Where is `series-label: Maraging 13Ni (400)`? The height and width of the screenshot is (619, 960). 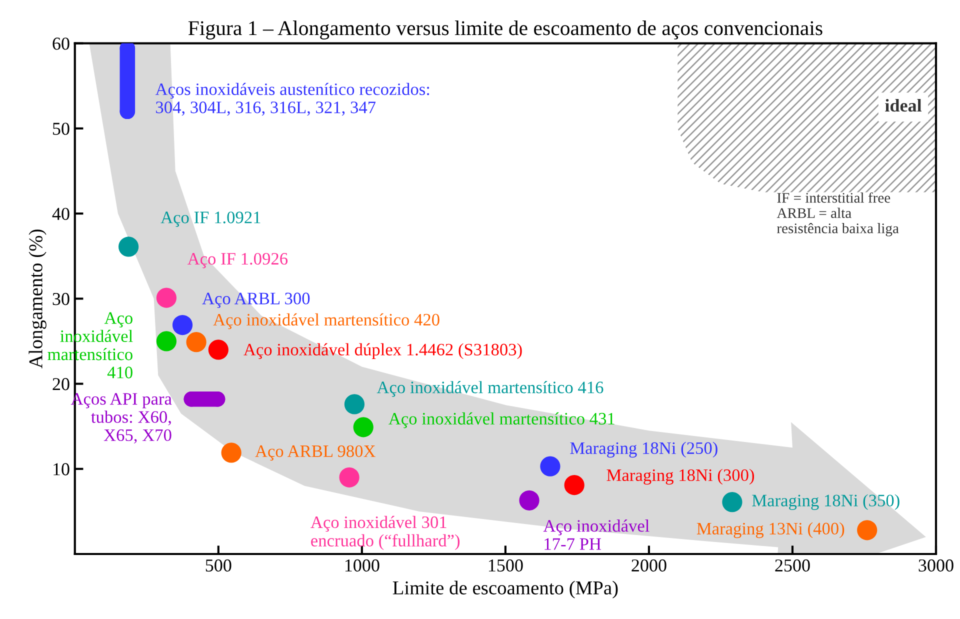
series-label: Maraging 13Ni (400) is located at coordinates (770, 530).